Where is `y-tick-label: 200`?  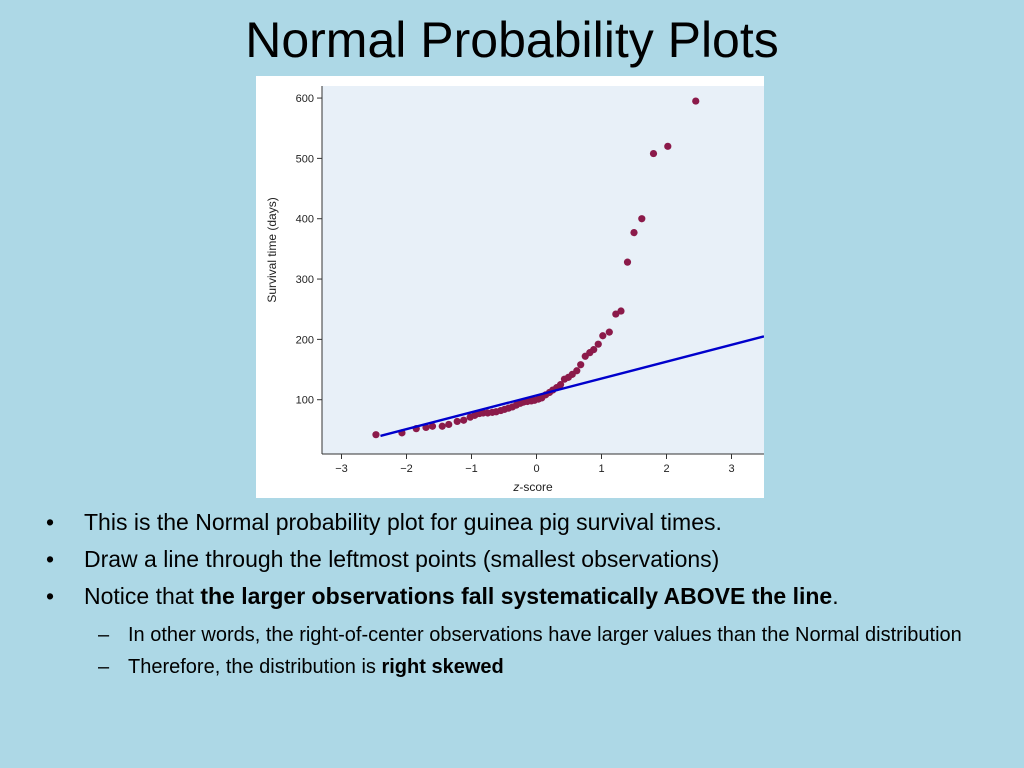
y-tick-label: 200 is located at coordinates (305, 340).